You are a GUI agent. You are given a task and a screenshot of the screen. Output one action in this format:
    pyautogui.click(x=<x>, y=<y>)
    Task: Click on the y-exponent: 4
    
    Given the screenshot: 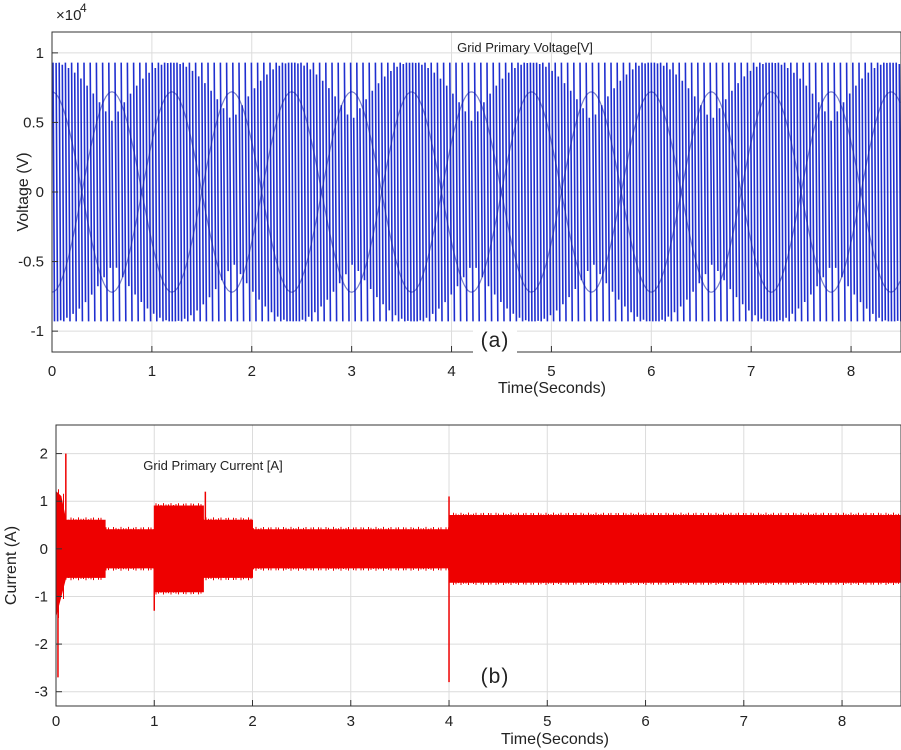 What is the action you would take?
    pyautogui.click(x=83, y=8)
    